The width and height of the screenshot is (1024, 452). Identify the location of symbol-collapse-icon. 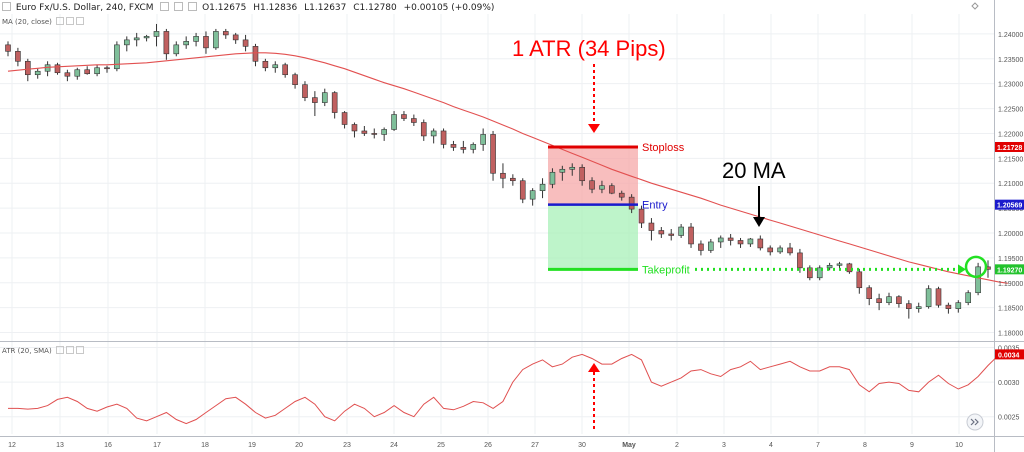
(6, 6).